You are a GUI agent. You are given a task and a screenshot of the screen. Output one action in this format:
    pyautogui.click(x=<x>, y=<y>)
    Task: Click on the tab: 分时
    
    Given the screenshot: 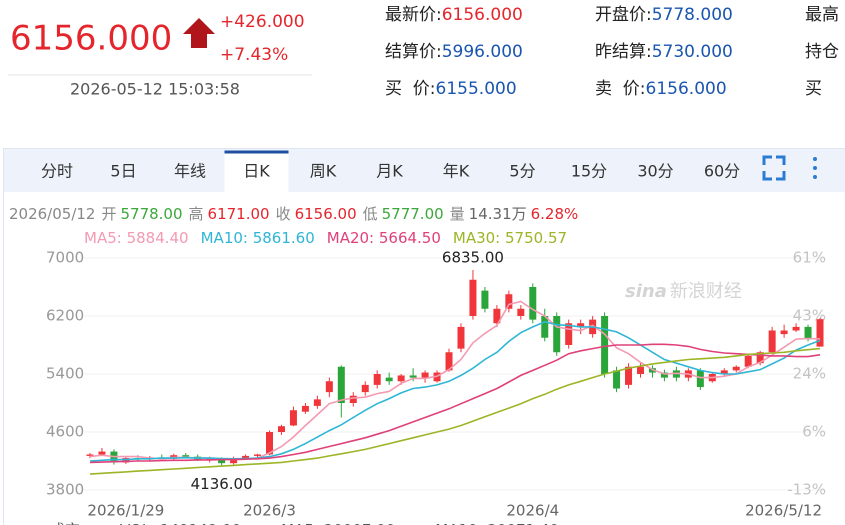 What is the action you would take?
    pyautogui.click(x=57, y=171)
    